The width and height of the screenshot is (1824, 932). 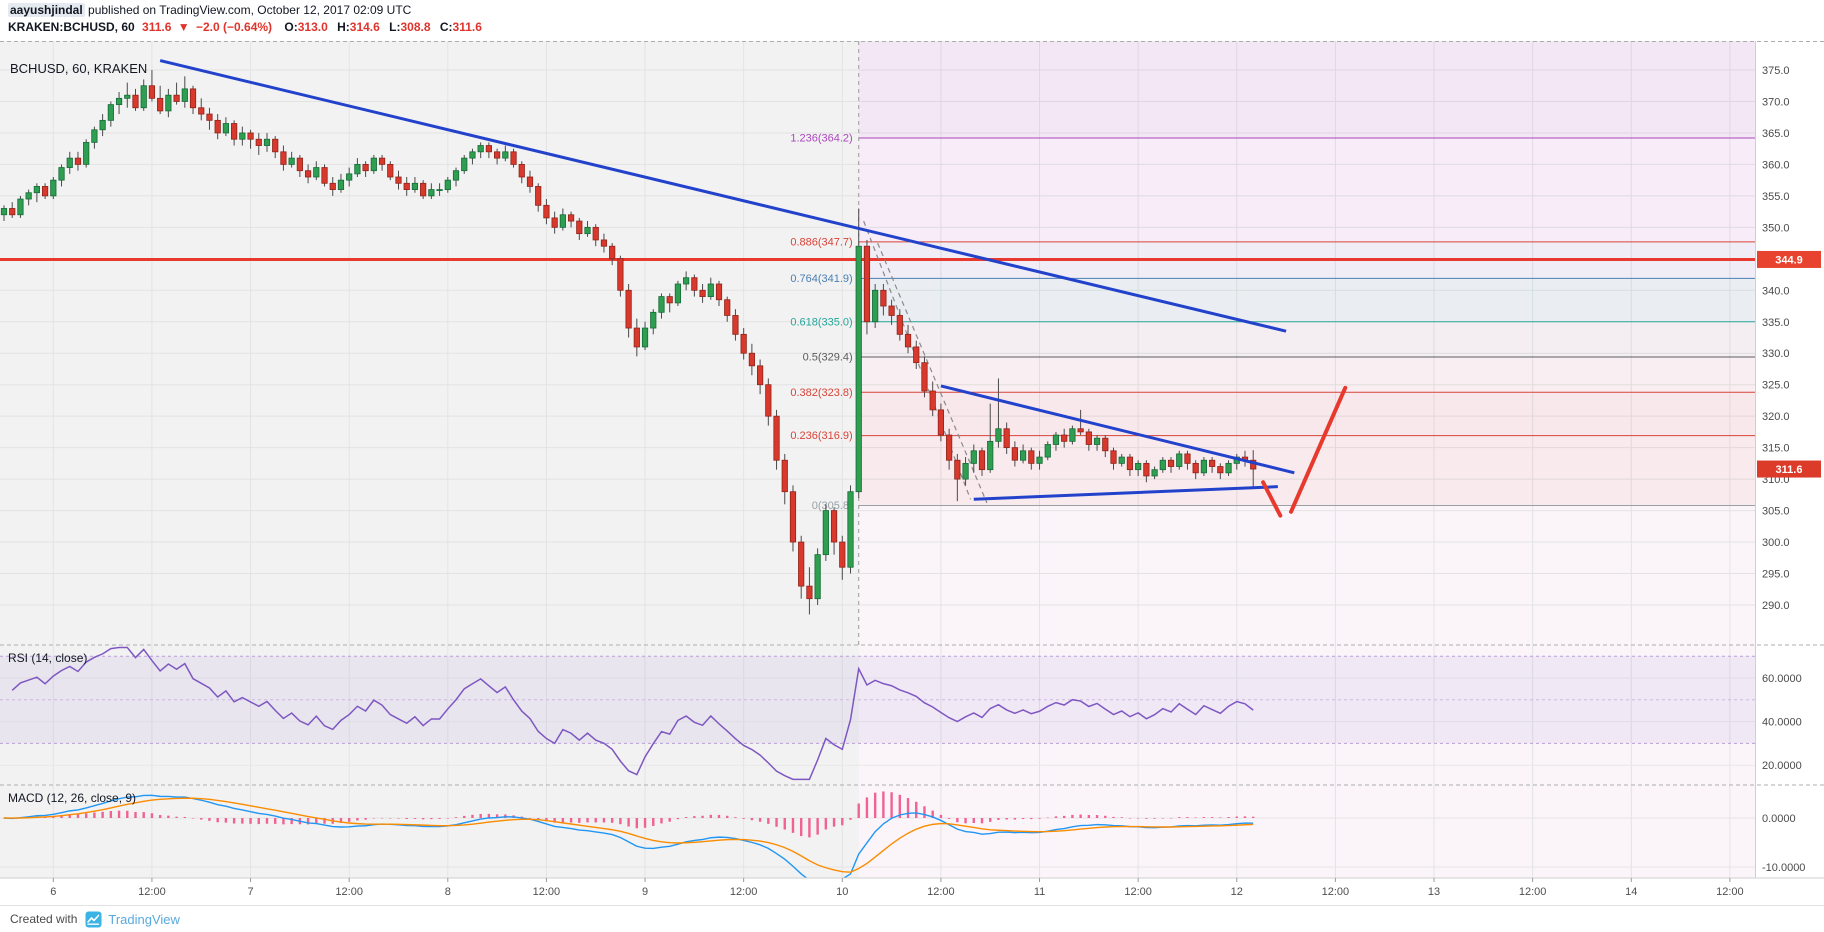 What do you see at coordinates (467, 27) in the screenshot?
I see `close-value: 311.6` at bounding box center [467, 27].